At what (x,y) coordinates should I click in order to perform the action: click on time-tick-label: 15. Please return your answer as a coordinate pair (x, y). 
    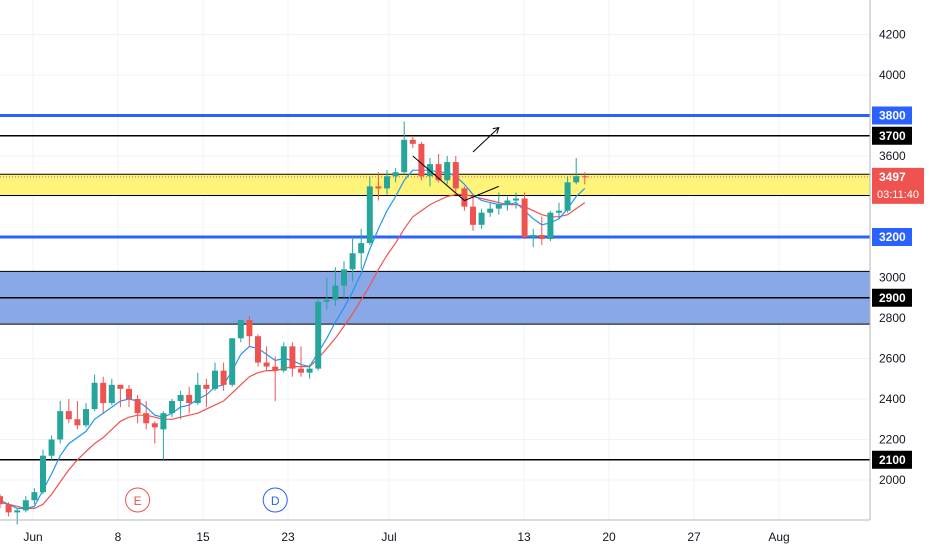
    Looking at the image, I should click on (203, 537).